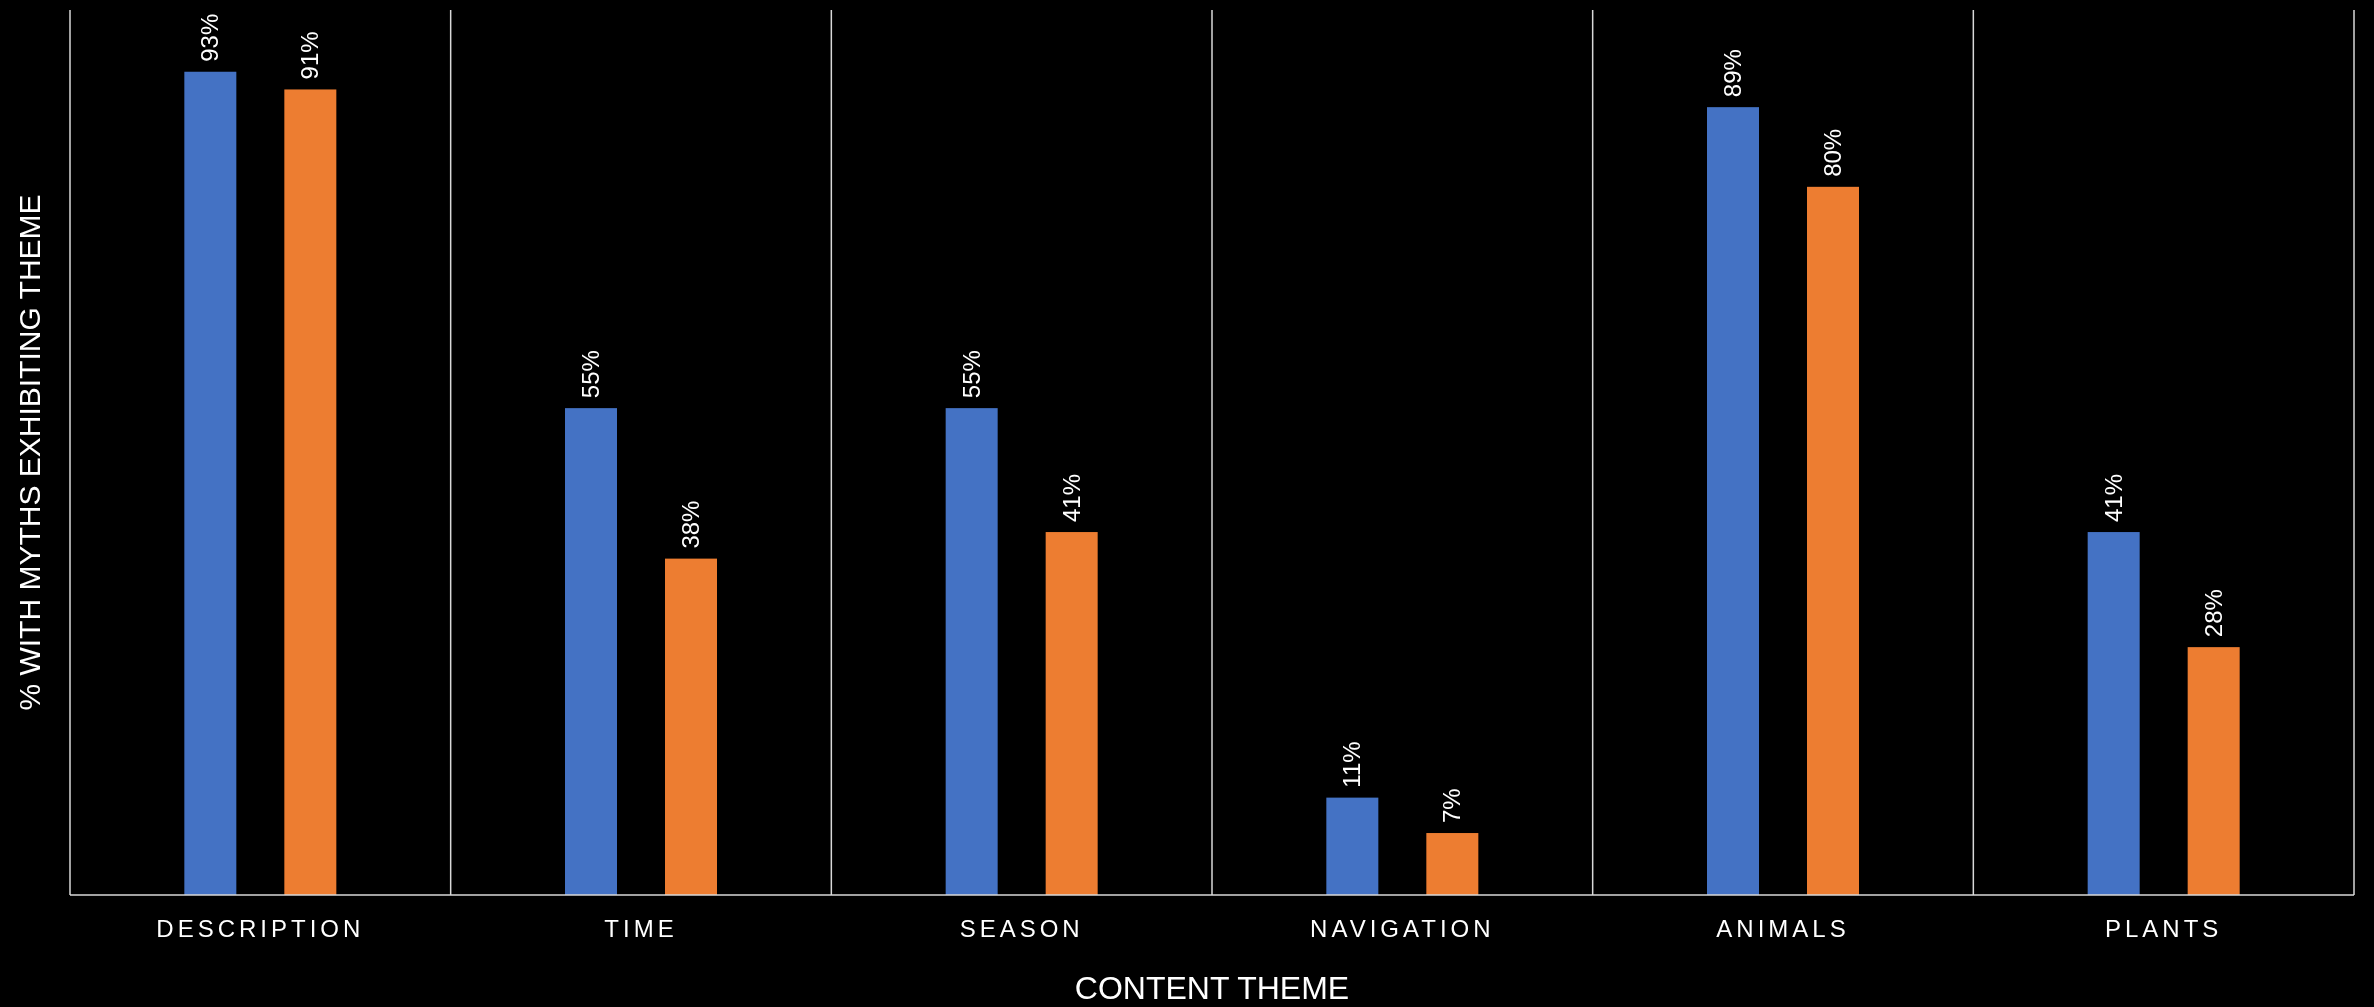 The width and height of the screenshot is (2374, 1007). What do you see at coordinates (210, 37) in the screenshot?
I see `data-label: 93%` at bounding box center [210, 37].